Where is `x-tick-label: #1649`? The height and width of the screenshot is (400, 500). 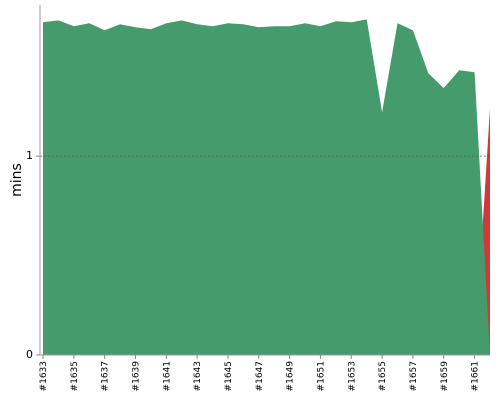
x-tick-label: #1649 is located at coordinates (291, 376).